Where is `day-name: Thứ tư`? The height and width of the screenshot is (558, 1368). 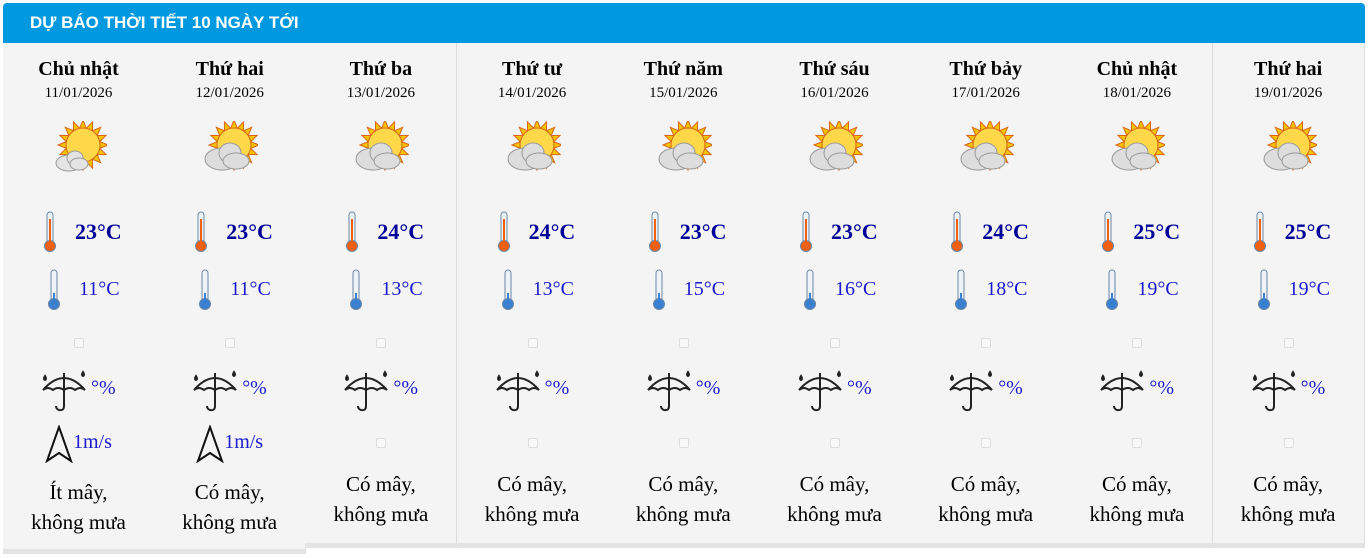
day-name: Thứ tư is located at coordinates (532, 69).